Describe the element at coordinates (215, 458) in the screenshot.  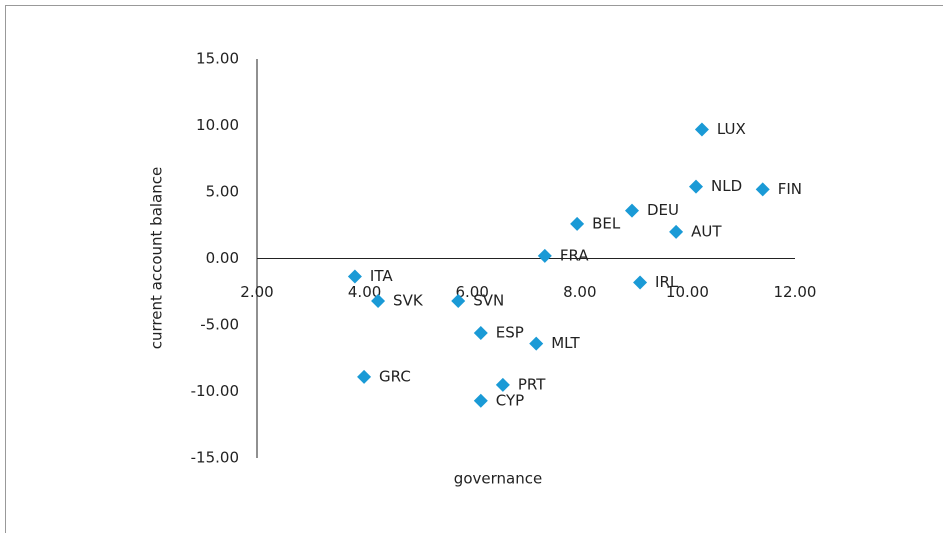
I see `y-tick-label: -15.00` at that location.